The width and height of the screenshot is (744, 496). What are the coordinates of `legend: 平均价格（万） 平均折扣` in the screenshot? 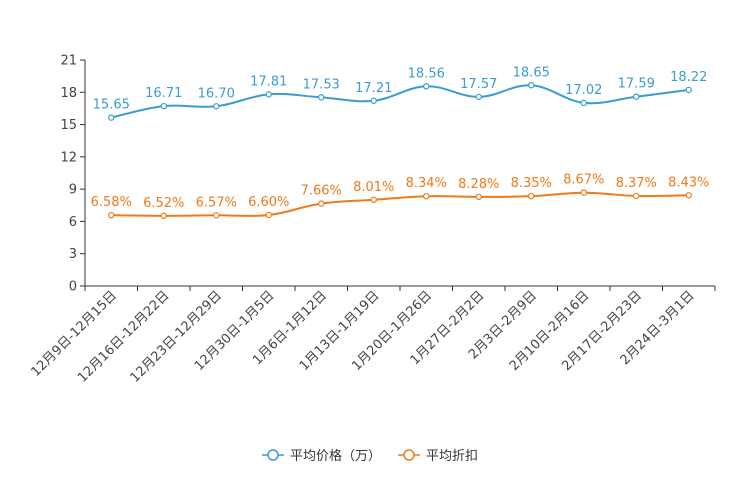 It's located at (370, 456).